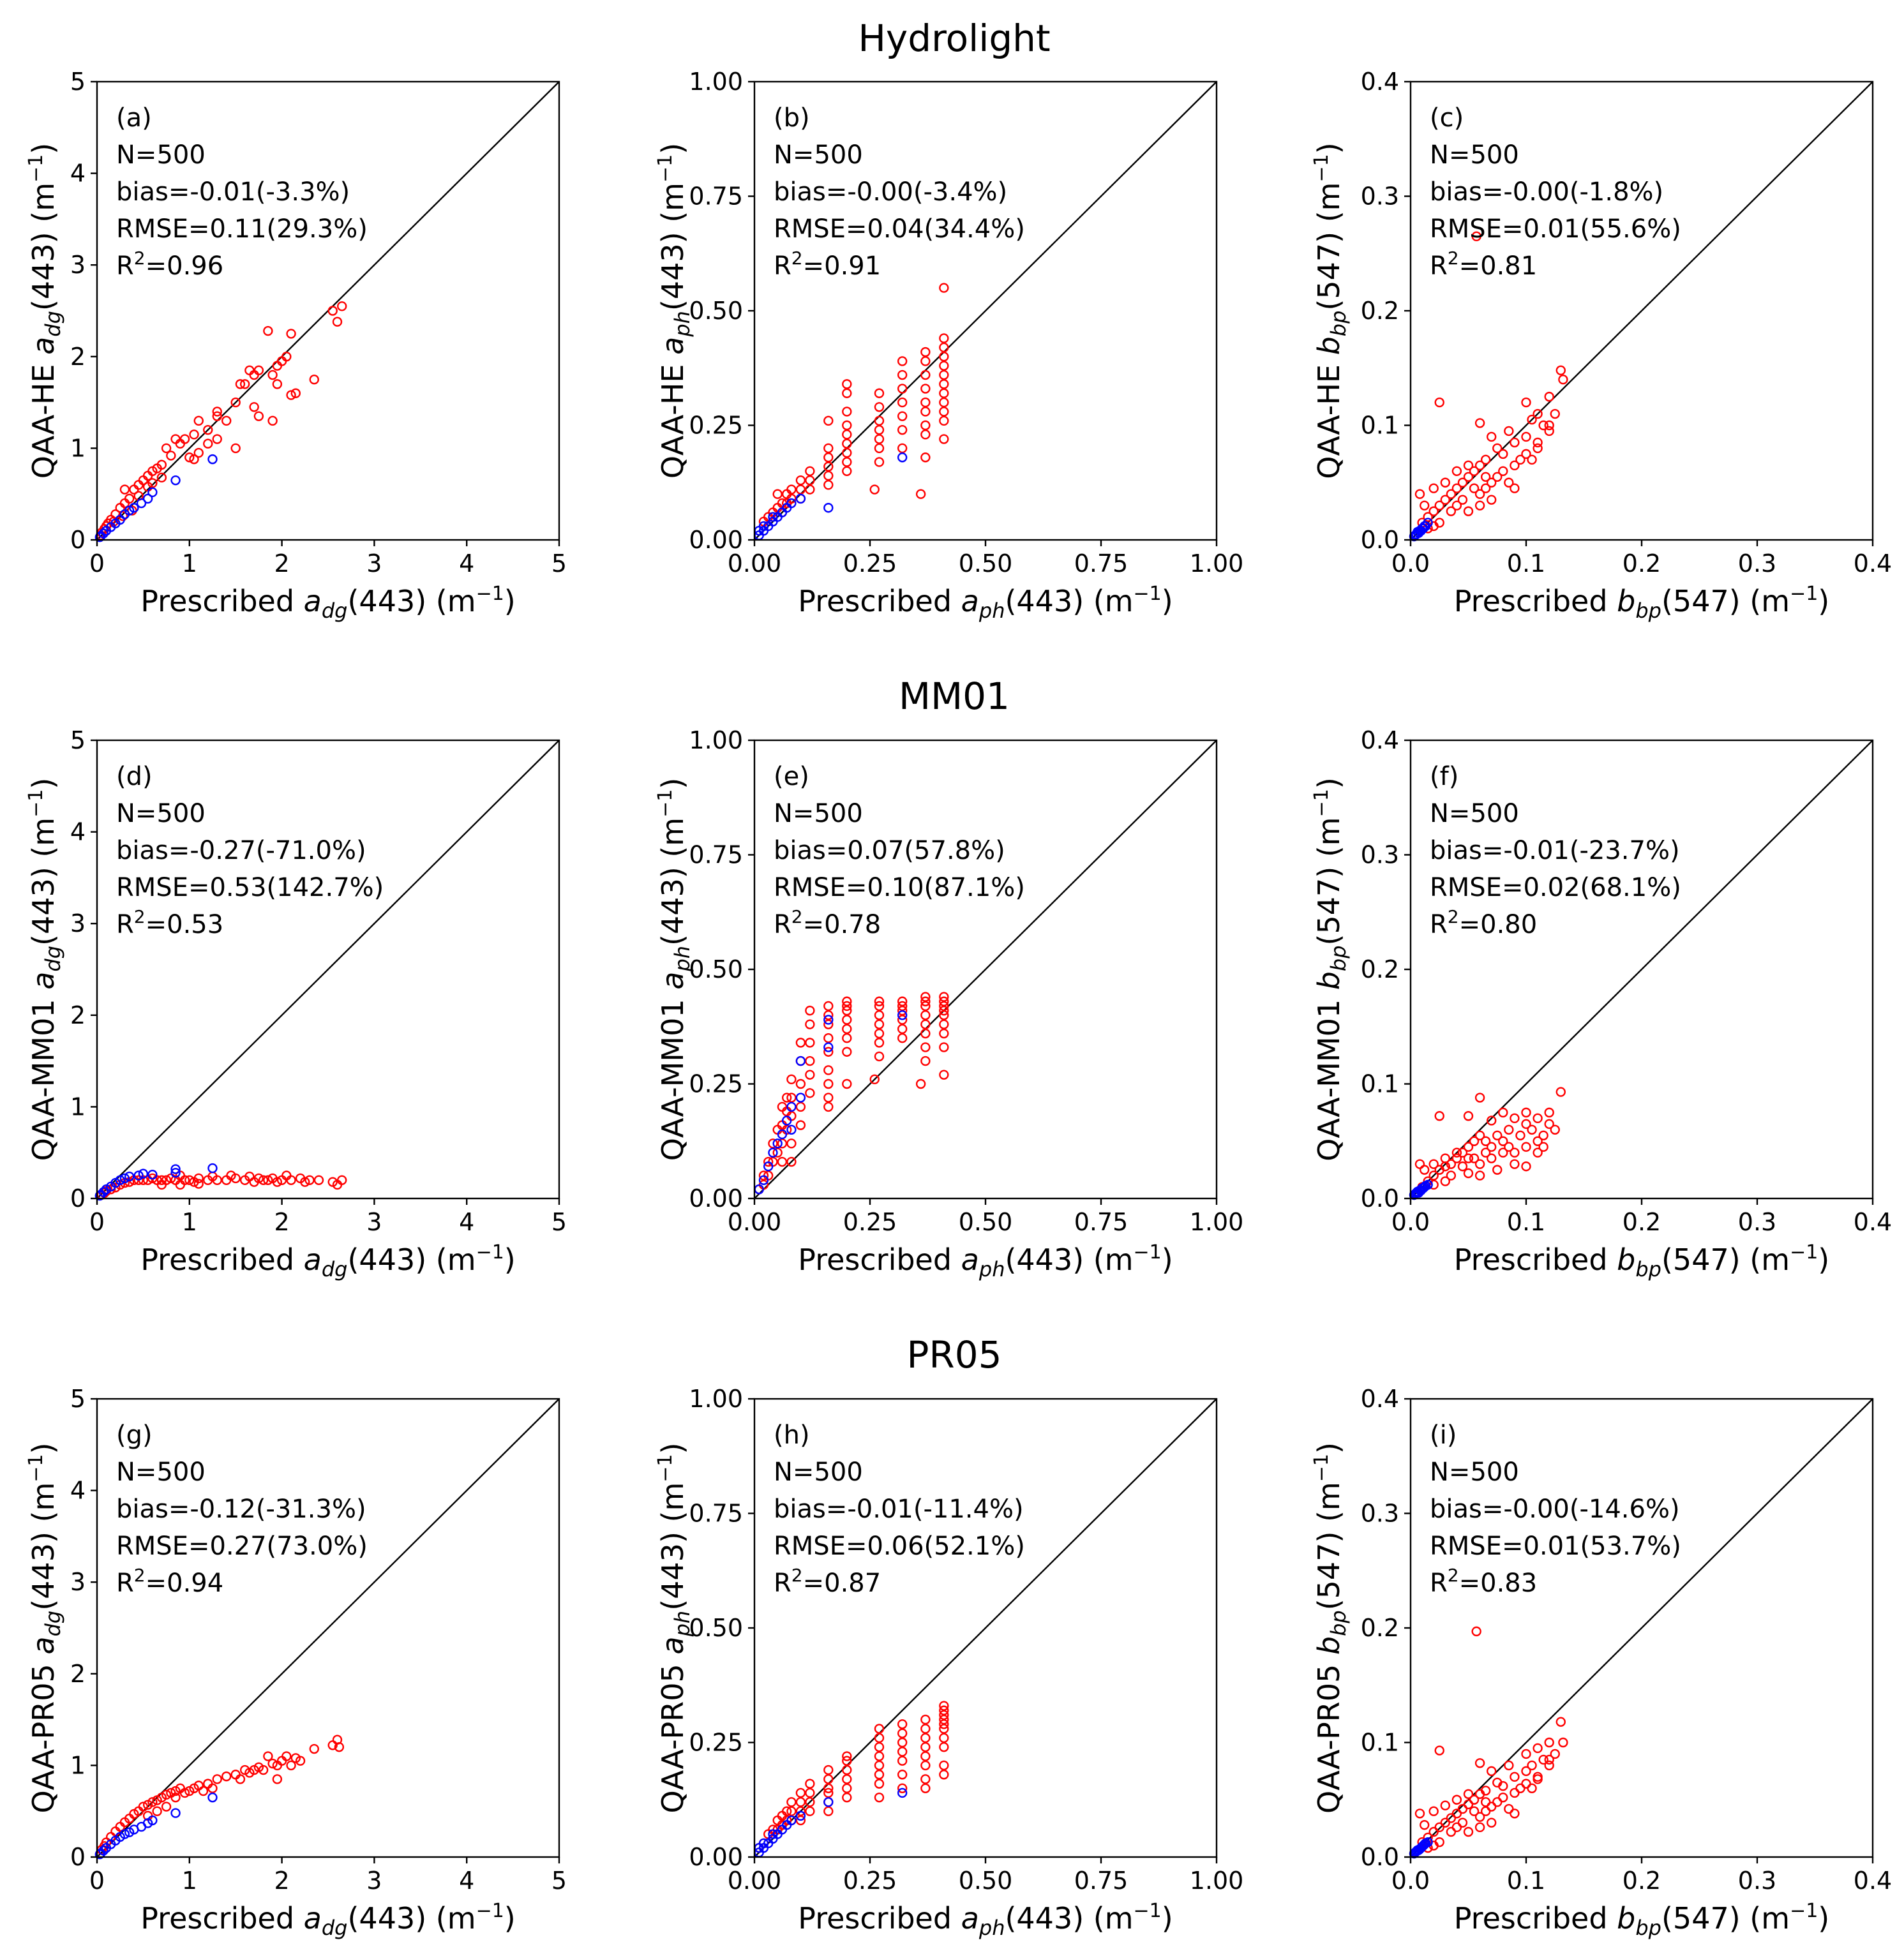 This screenshot has height=1940, width=1904. What do you see at coordinates (78, 1491) in the screenshot?
I see `y-tick-label: 4` at bounding box center [78, 1491].